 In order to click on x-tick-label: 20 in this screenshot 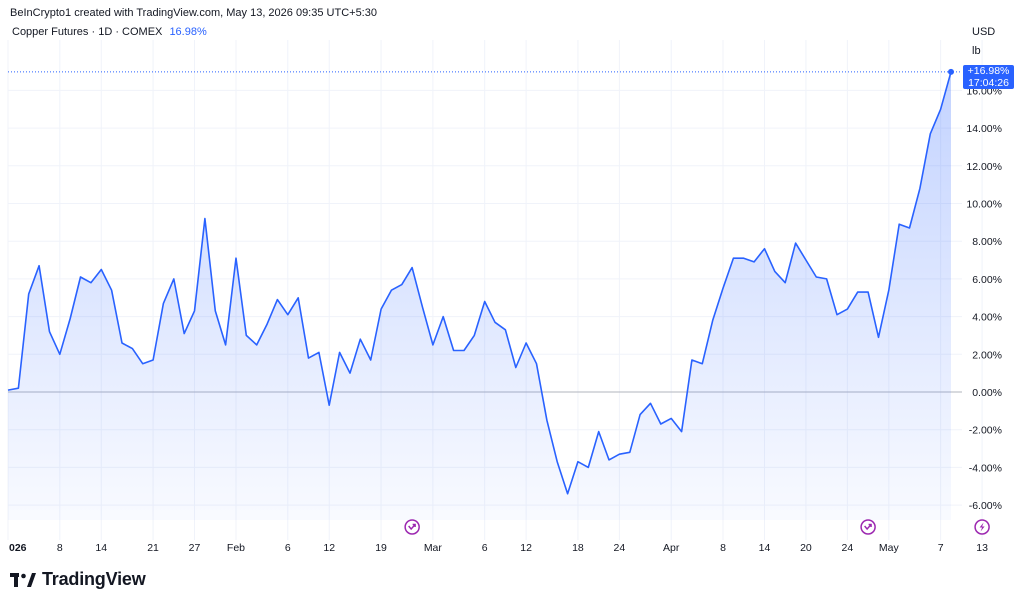, I will do `click(806, 548)`.